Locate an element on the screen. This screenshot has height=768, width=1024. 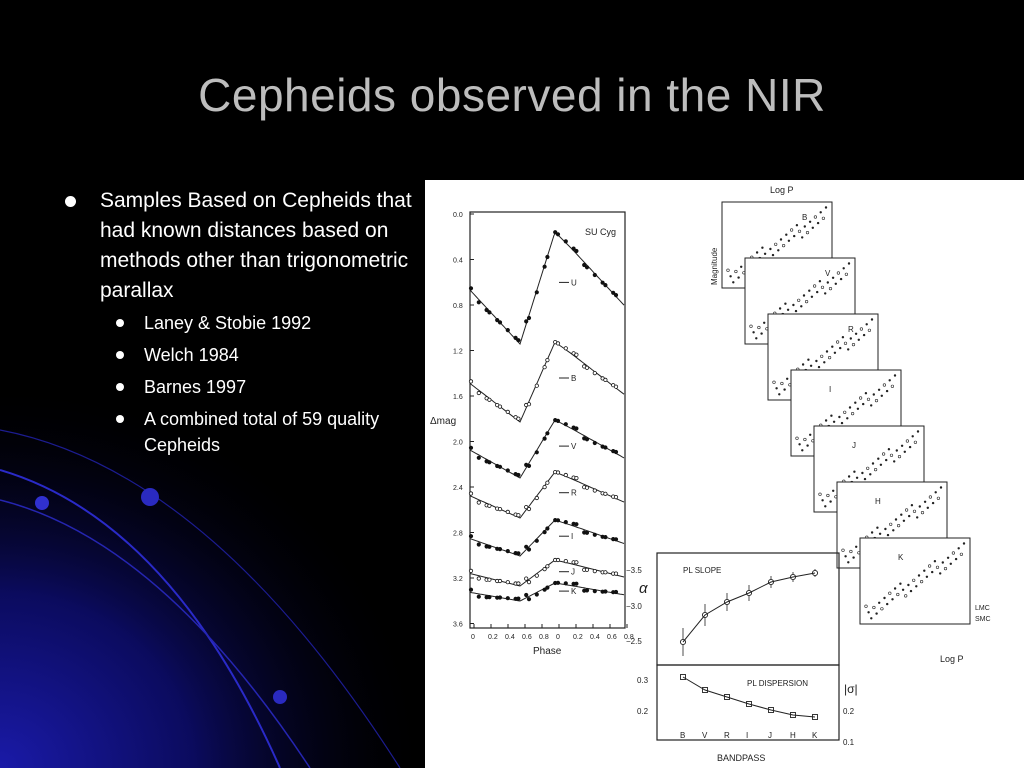
sigma-tick-left: 0.3 is located at coordinates (643, 680).